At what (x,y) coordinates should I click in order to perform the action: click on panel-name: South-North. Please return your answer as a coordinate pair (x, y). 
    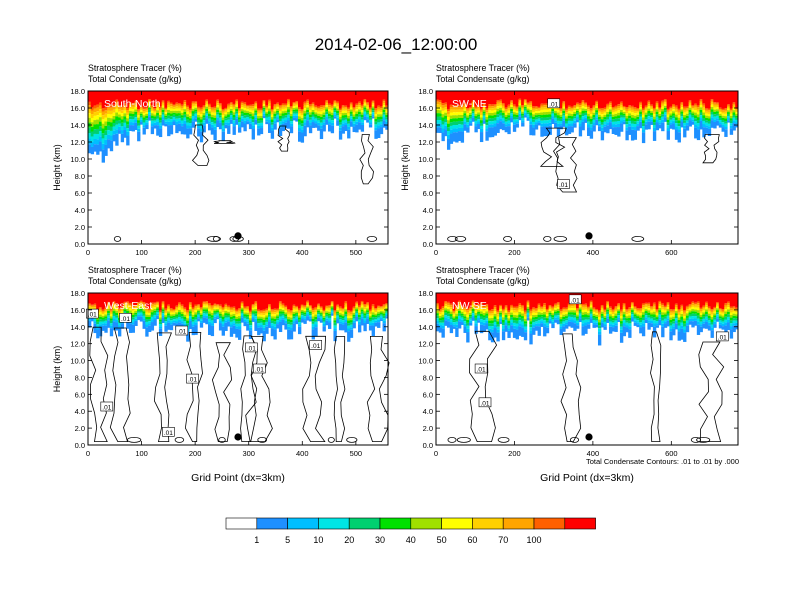
    Looking at the image, I should click on (132, 104).